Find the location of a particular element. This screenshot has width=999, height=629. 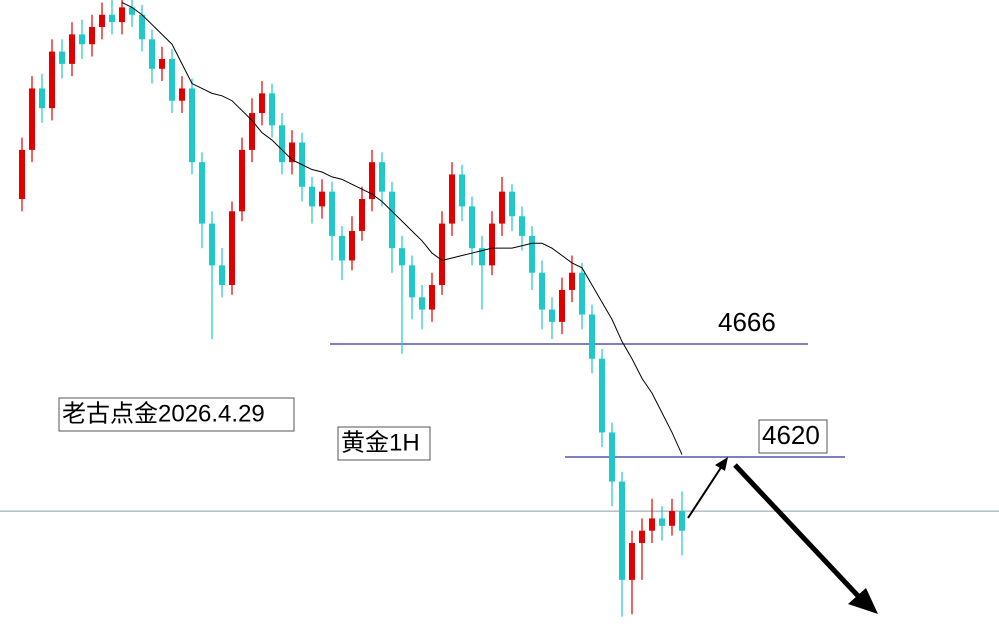

level-label: 4666 is located at coordinates (747, 322).